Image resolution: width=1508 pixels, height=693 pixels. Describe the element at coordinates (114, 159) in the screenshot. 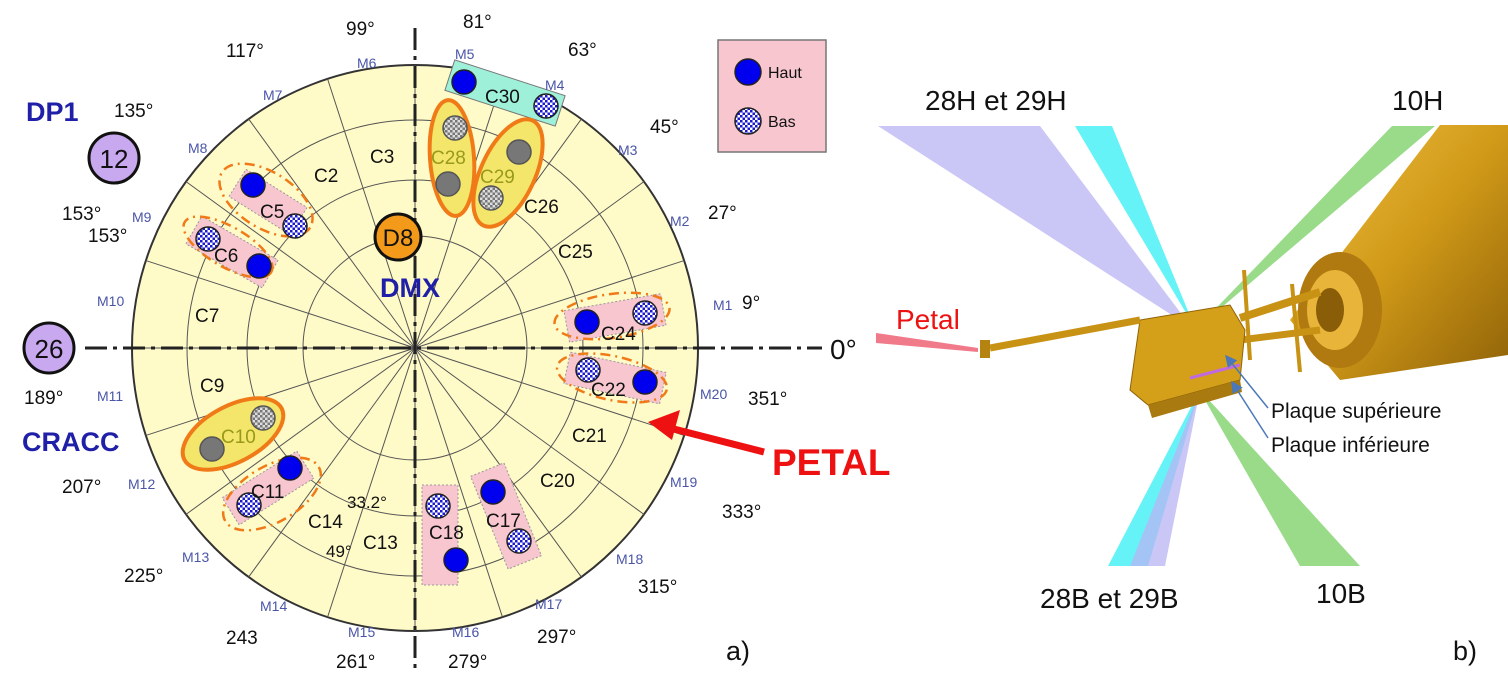

I see `dp1-number: 12` at that location.